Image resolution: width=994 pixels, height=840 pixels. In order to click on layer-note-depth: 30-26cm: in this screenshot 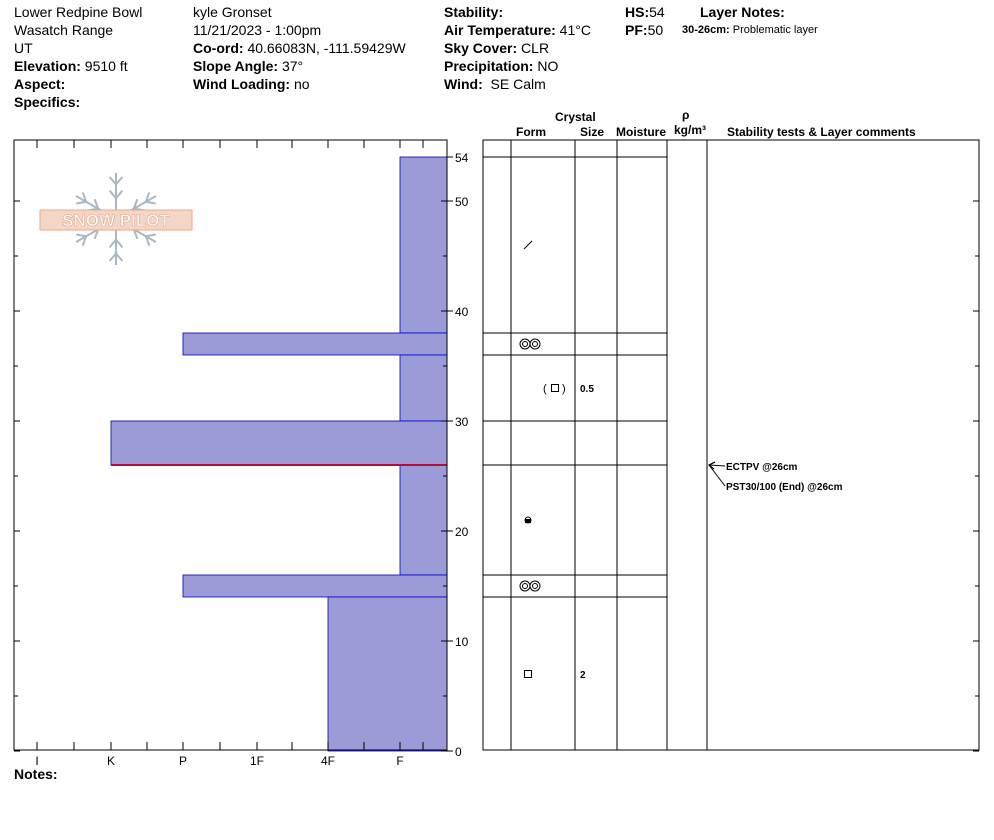, I will do `click(706, 30)`.